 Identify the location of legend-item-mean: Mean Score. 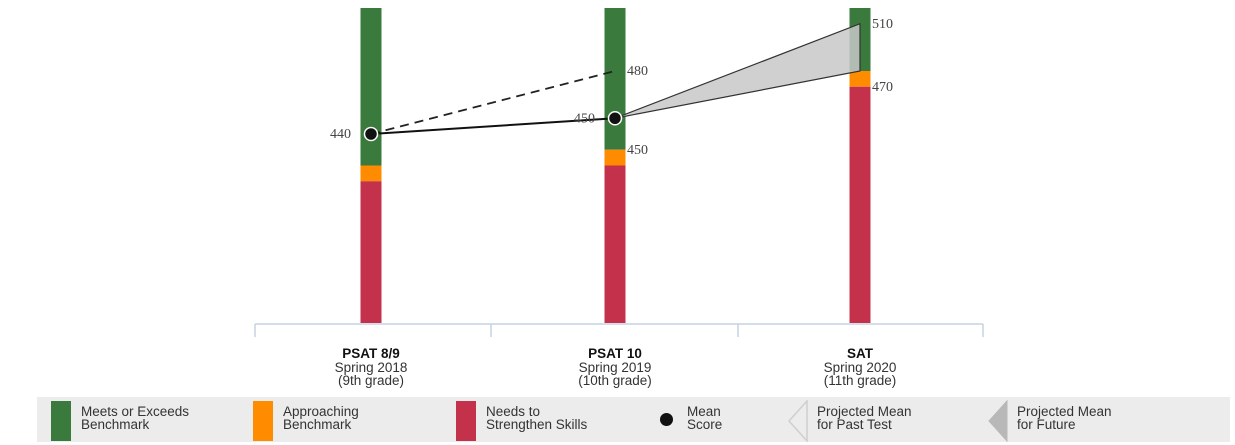
(722, 419).